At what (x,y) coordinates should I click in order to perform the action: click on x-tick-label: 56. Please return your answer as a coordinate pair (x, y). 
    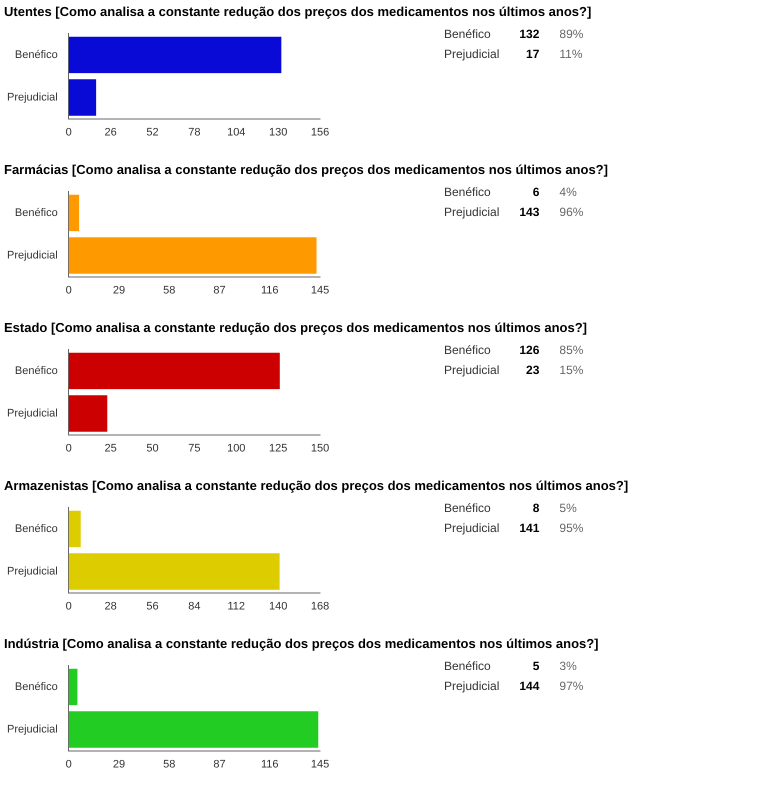
    Looking at the image, I should click on (152, 606).